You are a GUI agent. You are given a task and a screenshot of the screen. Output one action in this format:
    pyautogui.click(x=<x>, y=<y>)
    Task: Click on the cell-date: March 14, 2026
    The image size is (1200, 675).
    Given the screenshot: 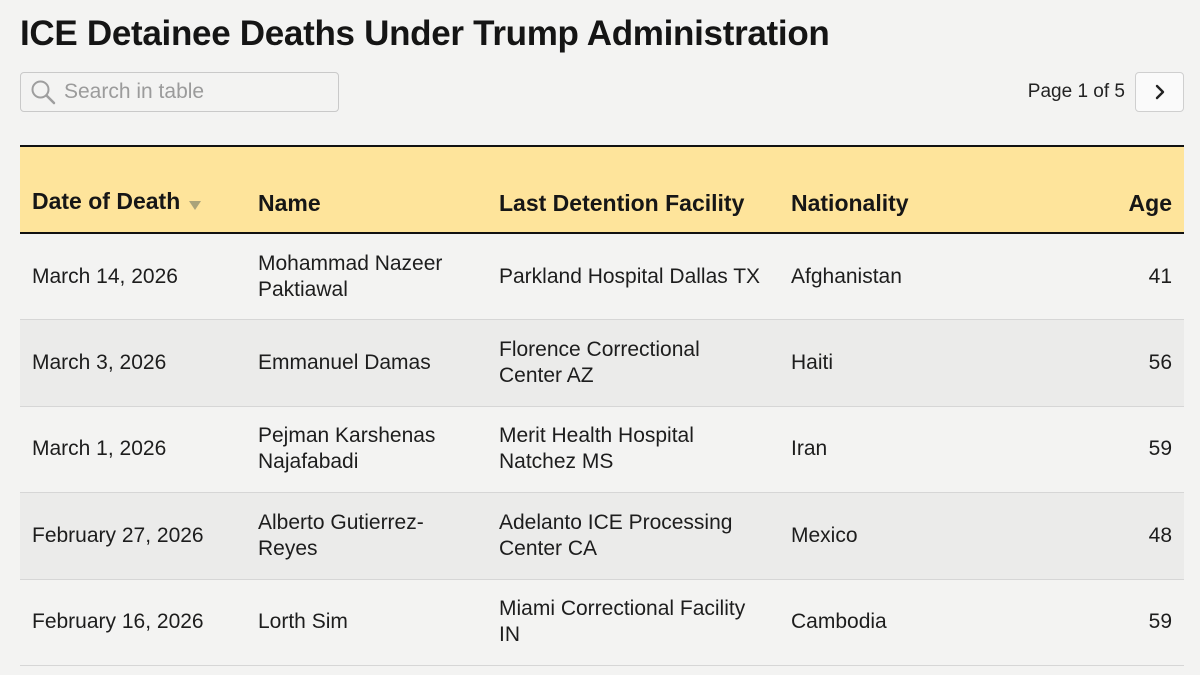 What is the action you would take?
    pyautogui.click(x=105, y=276)
    